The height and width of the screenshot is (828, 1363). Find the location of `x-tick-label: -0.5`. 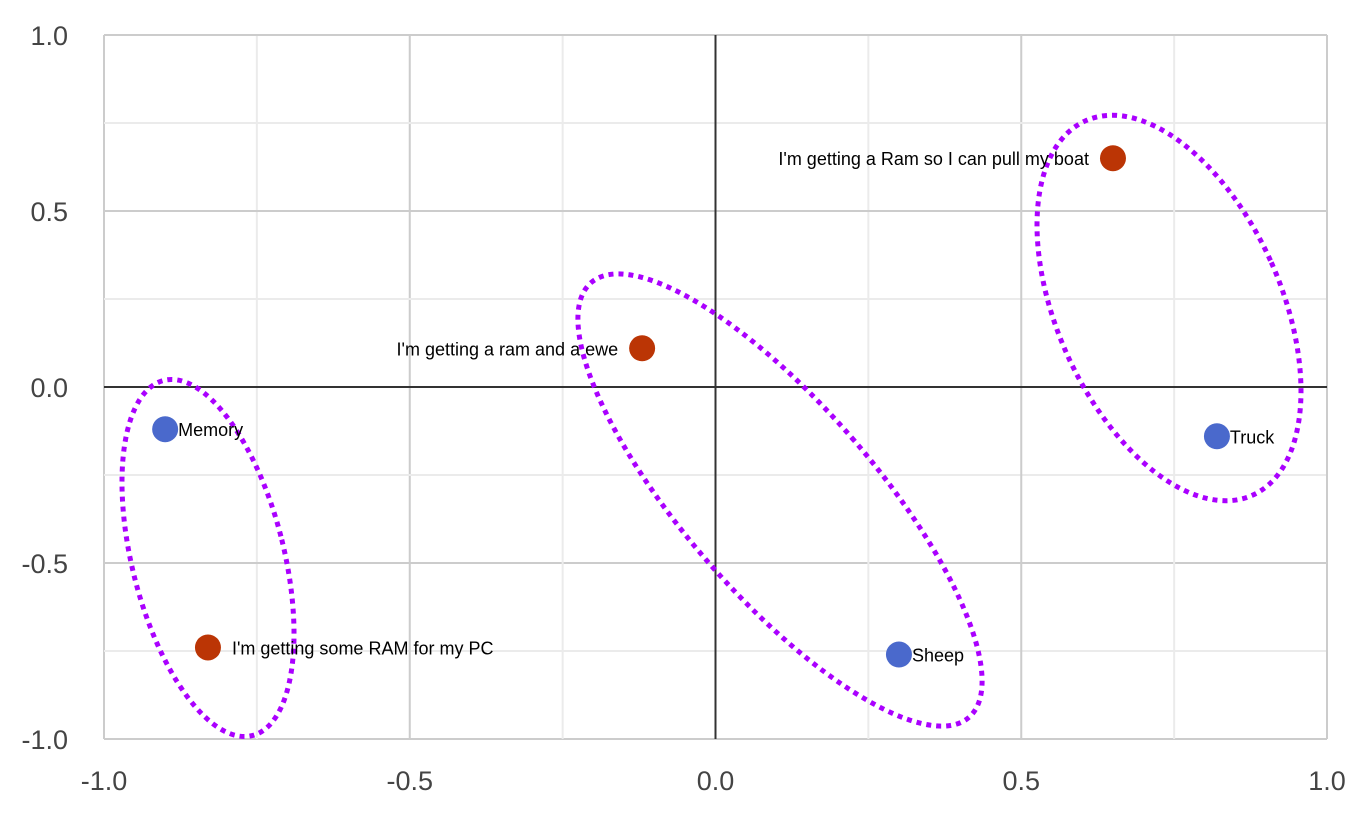

x-tick-label: -0.5 is located at coordinates (409, 781).